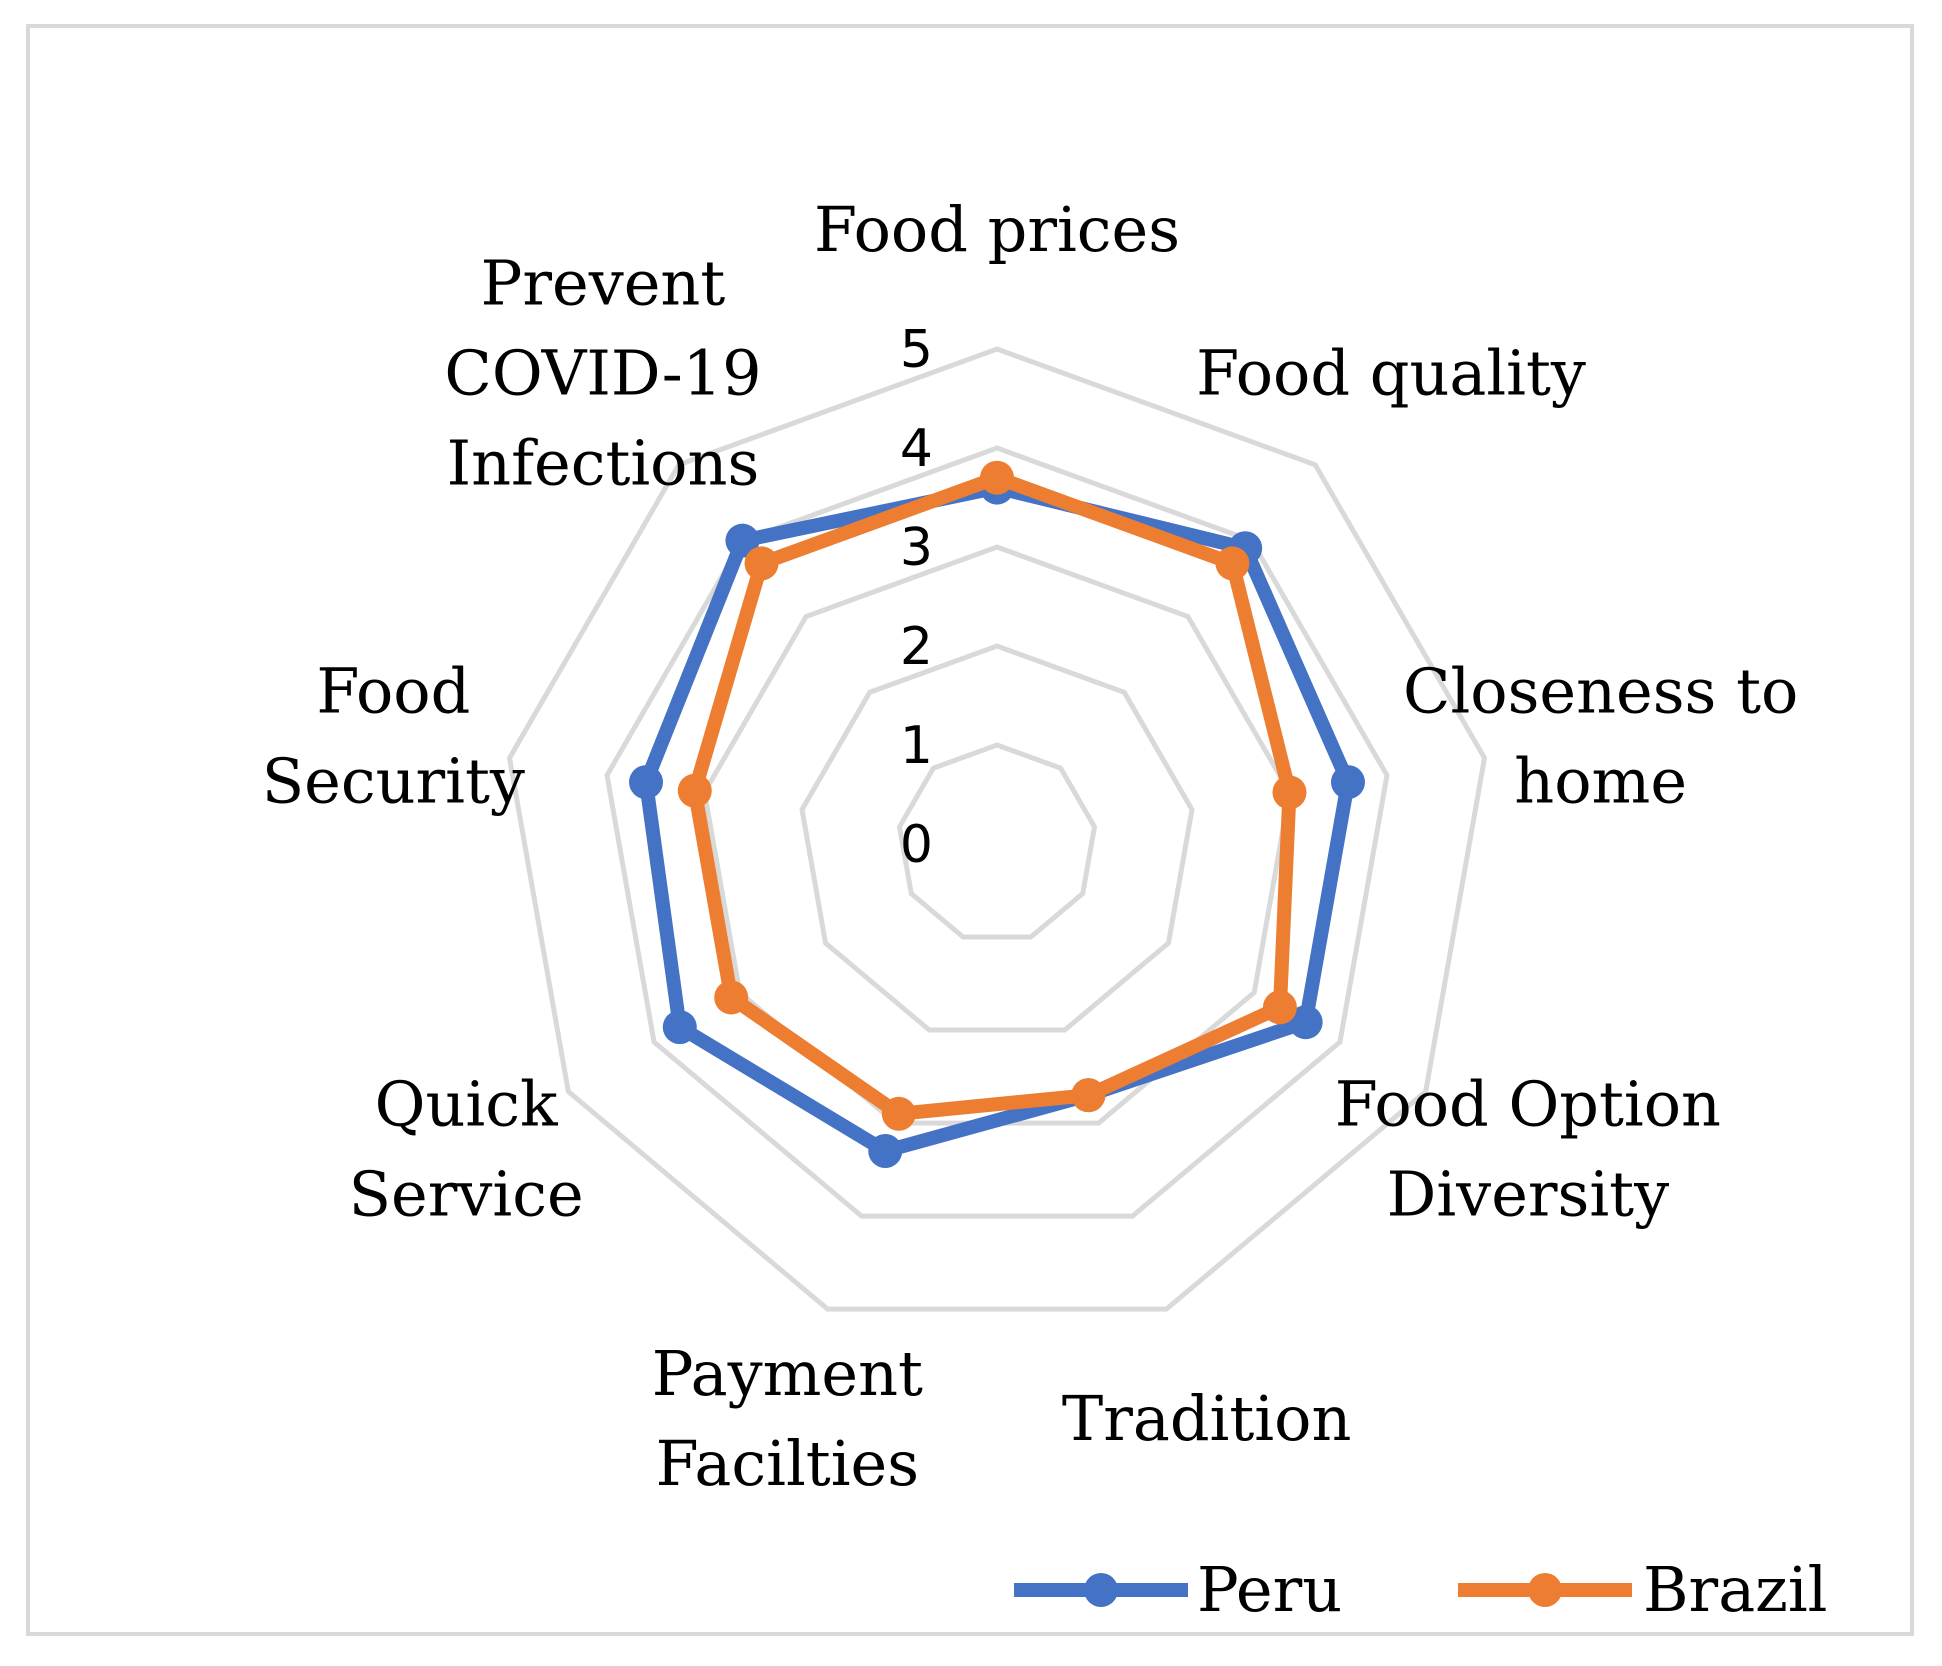  I want to click on series-brazil, so click(992, 795).